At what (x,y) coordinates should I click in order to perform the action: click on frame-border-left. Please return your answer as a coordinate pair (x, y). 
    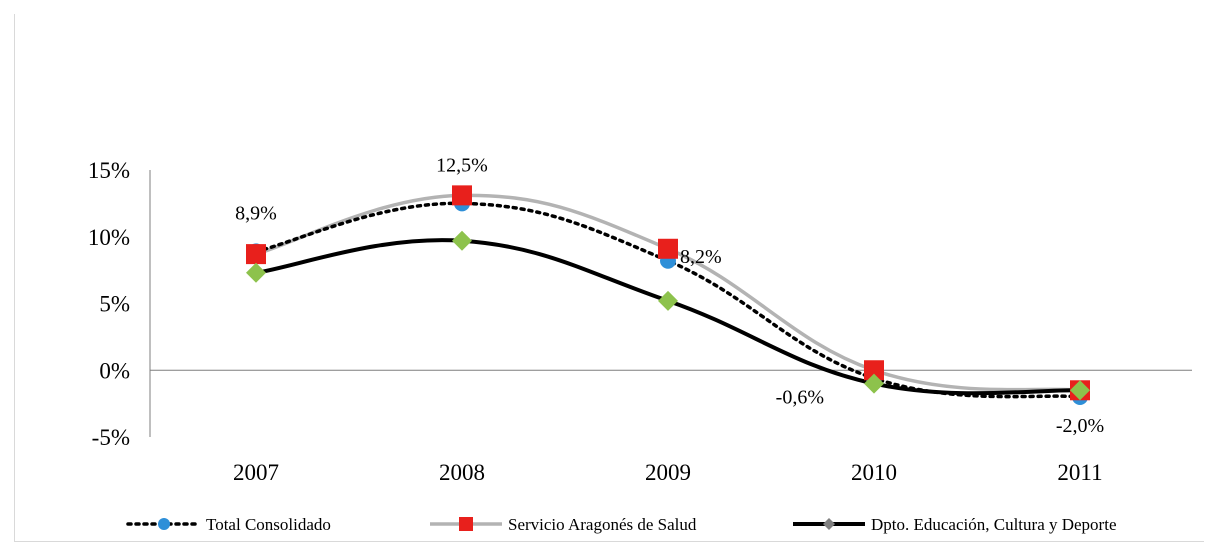
    Looking at the image, I should click on (14, 278).